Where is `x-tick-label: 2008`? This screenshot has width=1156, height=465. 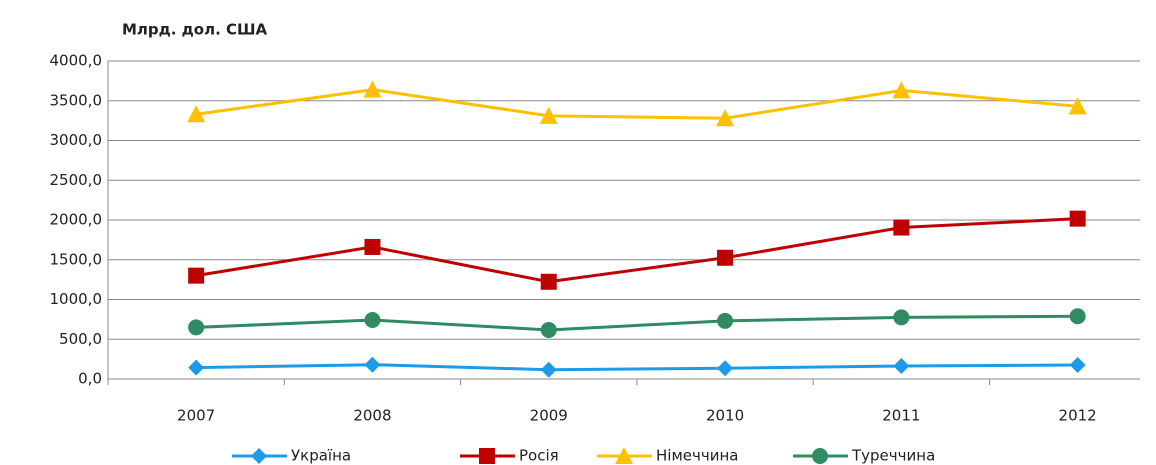
x-tick-label: 2008 is located at coordinates (372, 416).